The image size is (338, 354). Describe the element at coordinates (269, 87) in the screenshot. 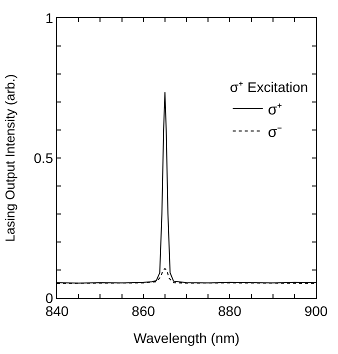

I see `legend-title: σ⁺ Excitation` at that location.